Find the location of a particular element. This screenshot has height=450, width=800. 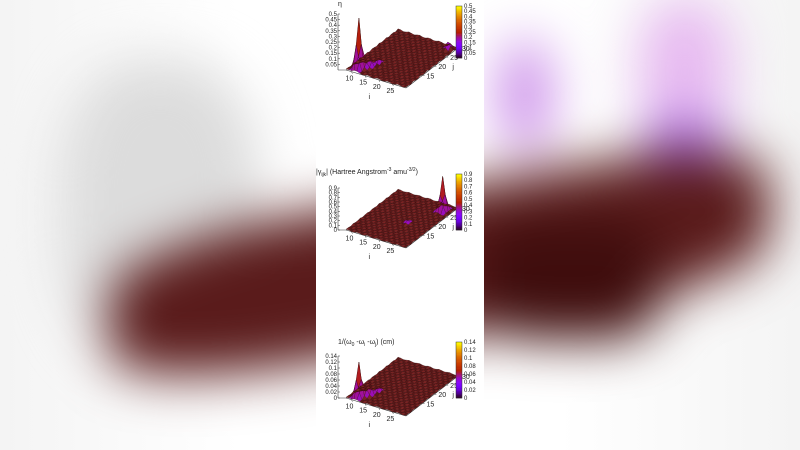

colorbar-tick-label: 0.02 is located at coordinates (470, 391).